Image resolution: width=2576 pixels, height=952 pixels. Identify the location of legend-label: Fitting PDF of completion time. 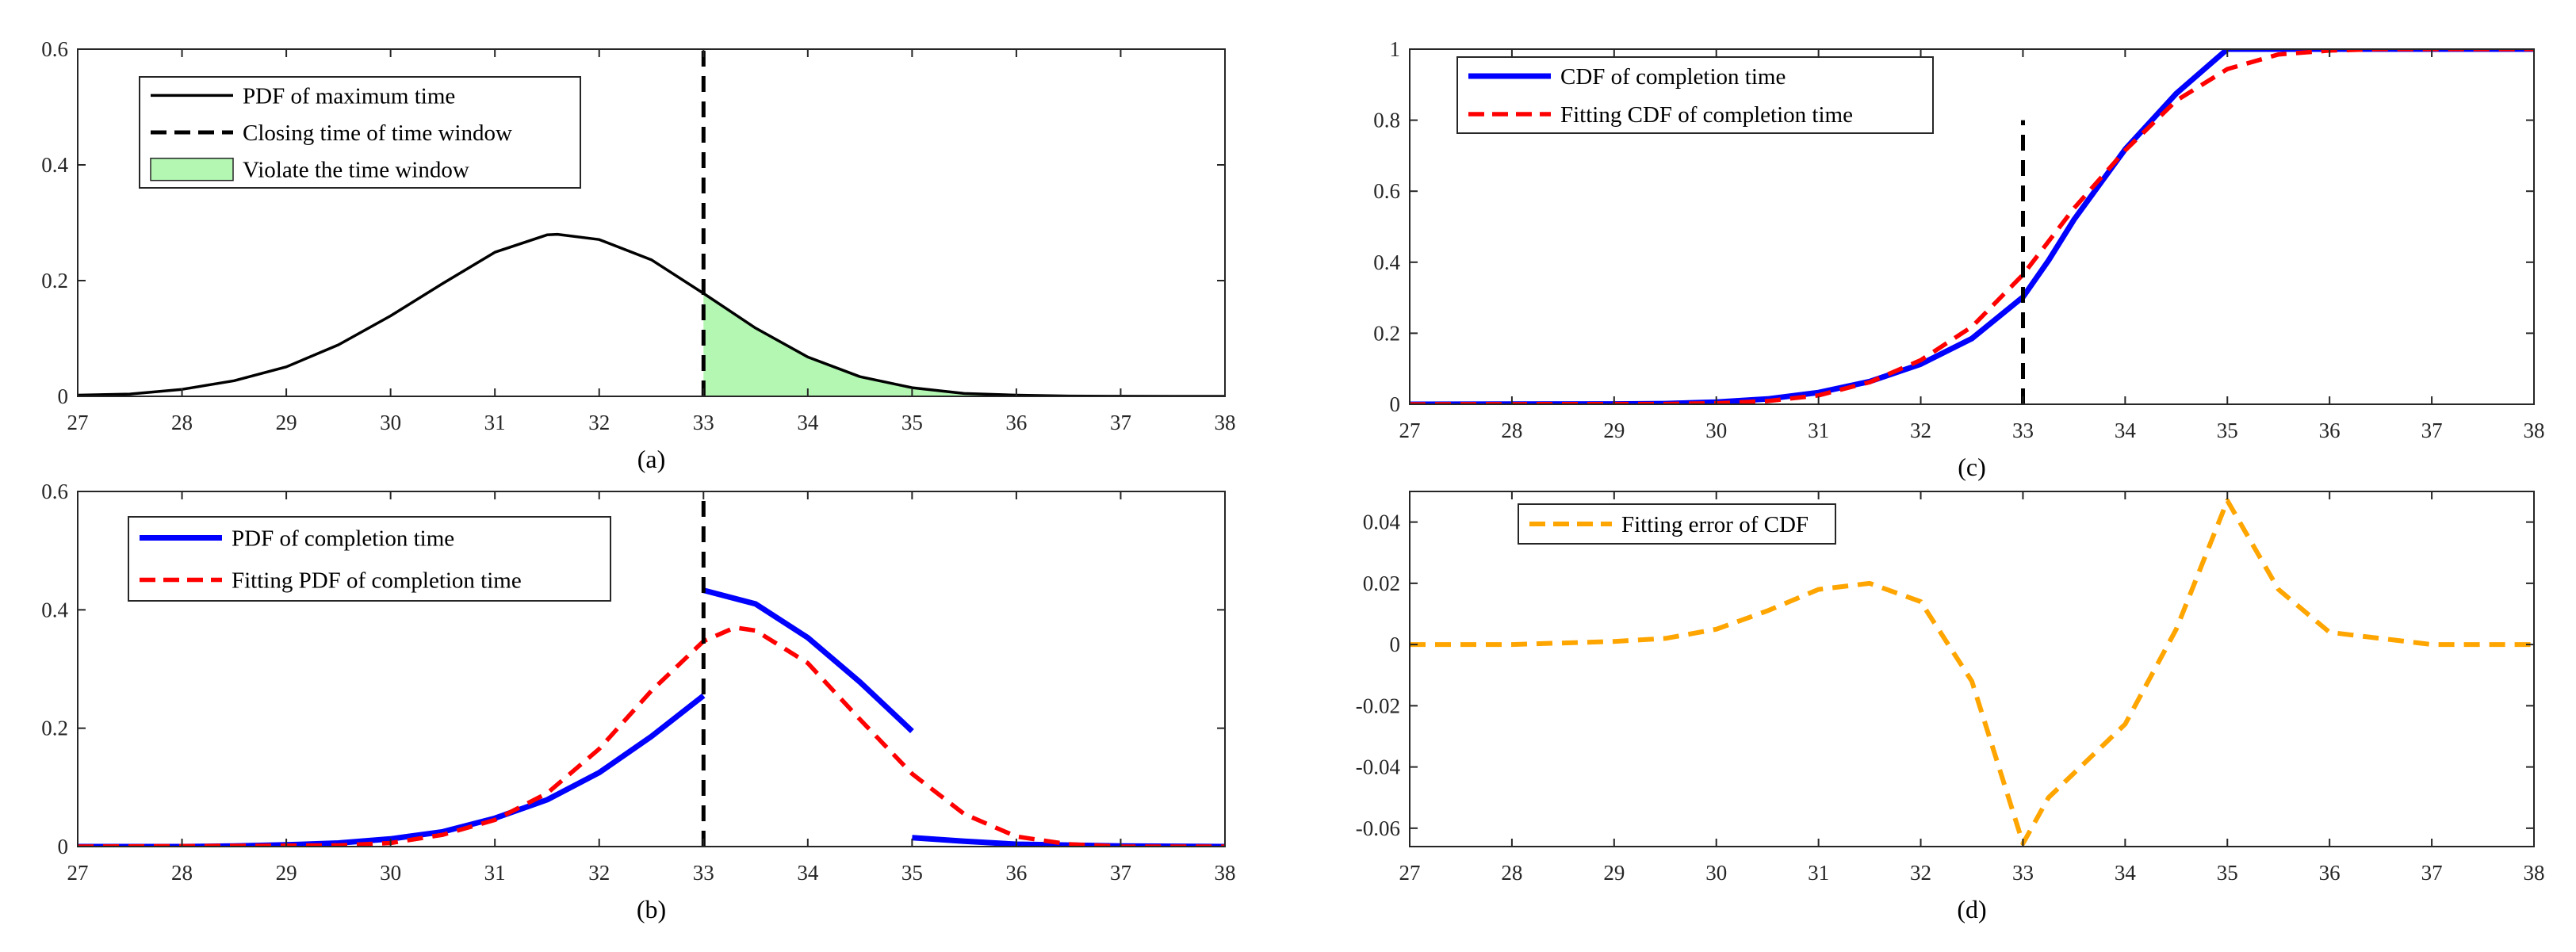
(377, 581).